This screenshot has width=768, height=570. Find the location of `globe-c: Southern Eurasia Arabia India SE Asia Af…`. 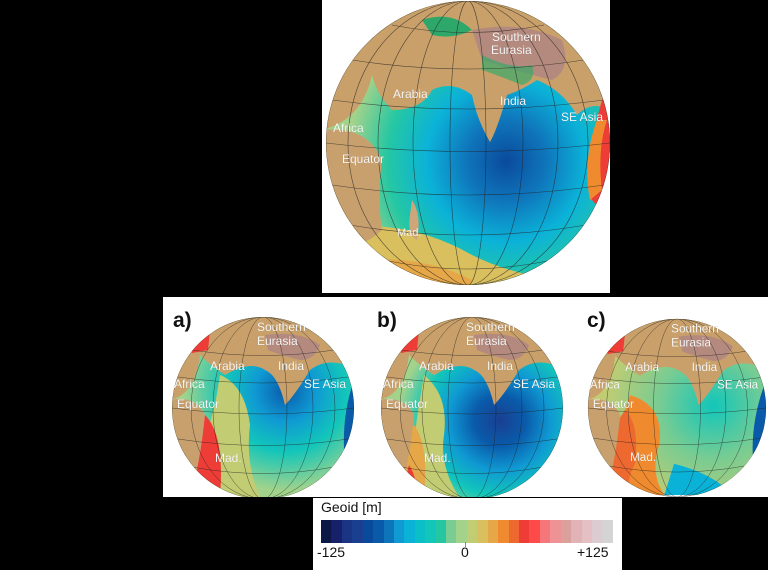

globe-c: Southern Eurasia Arabia India SE Asia Af… is located at coordinates (677, 407).